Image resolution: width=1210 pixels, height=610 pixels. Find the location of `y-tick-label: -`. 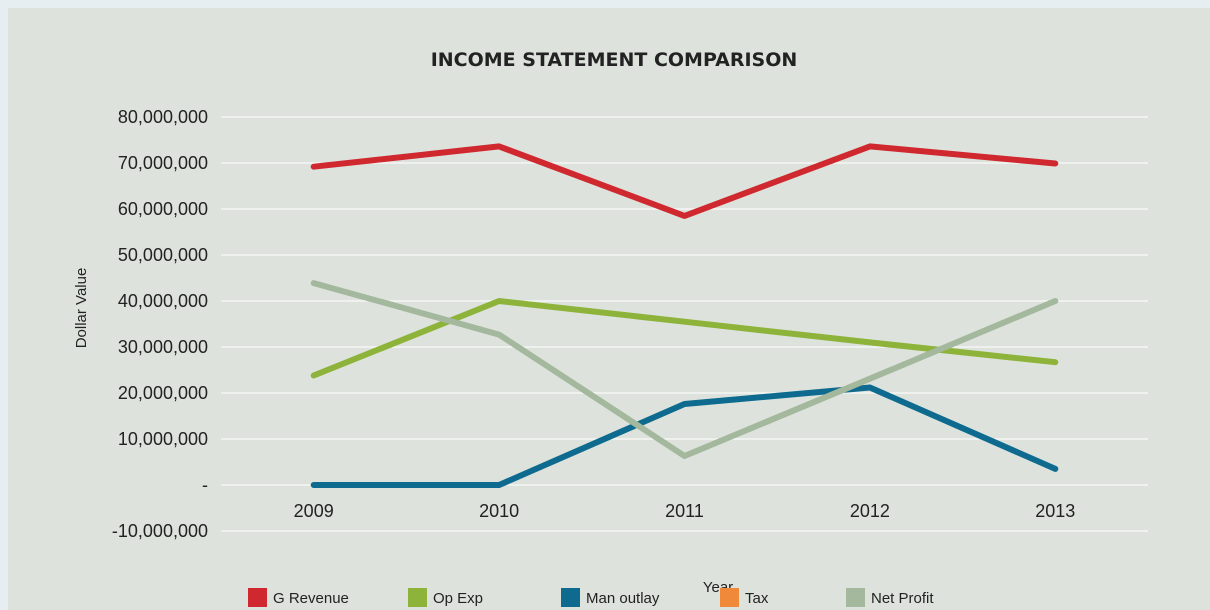

y-tick-label: - is located at coordinates (205, 485).